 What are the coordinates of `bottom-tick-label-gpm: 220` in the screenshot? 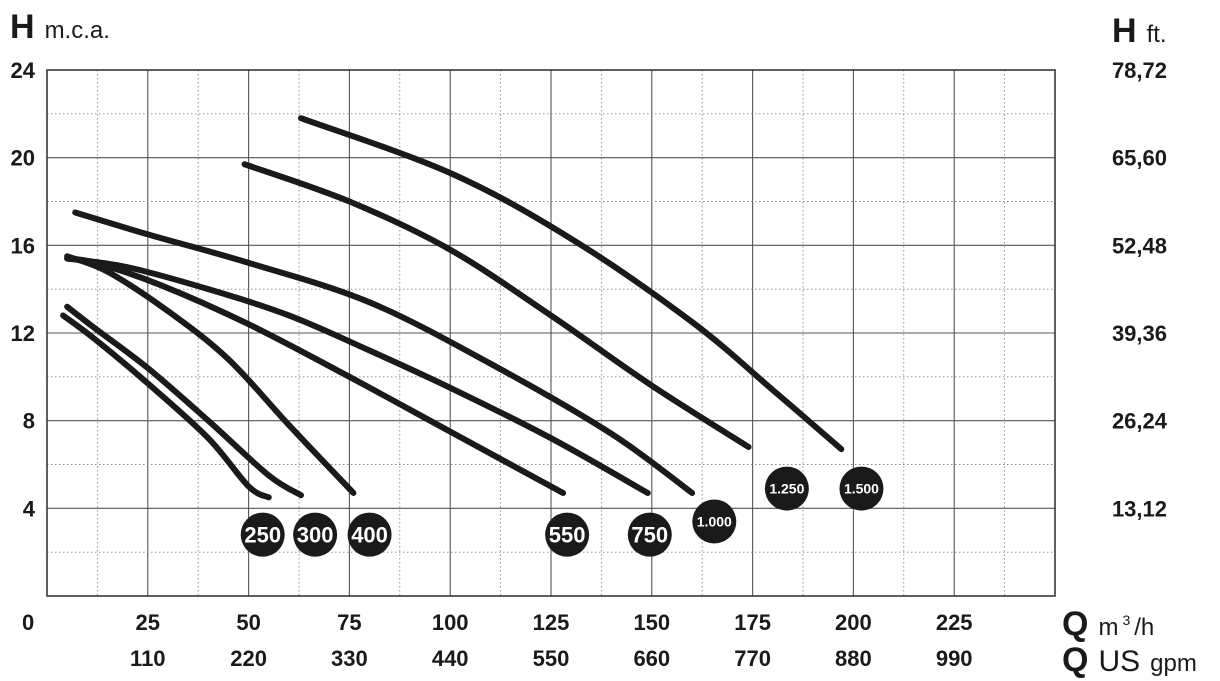 It's located at (248, 658).